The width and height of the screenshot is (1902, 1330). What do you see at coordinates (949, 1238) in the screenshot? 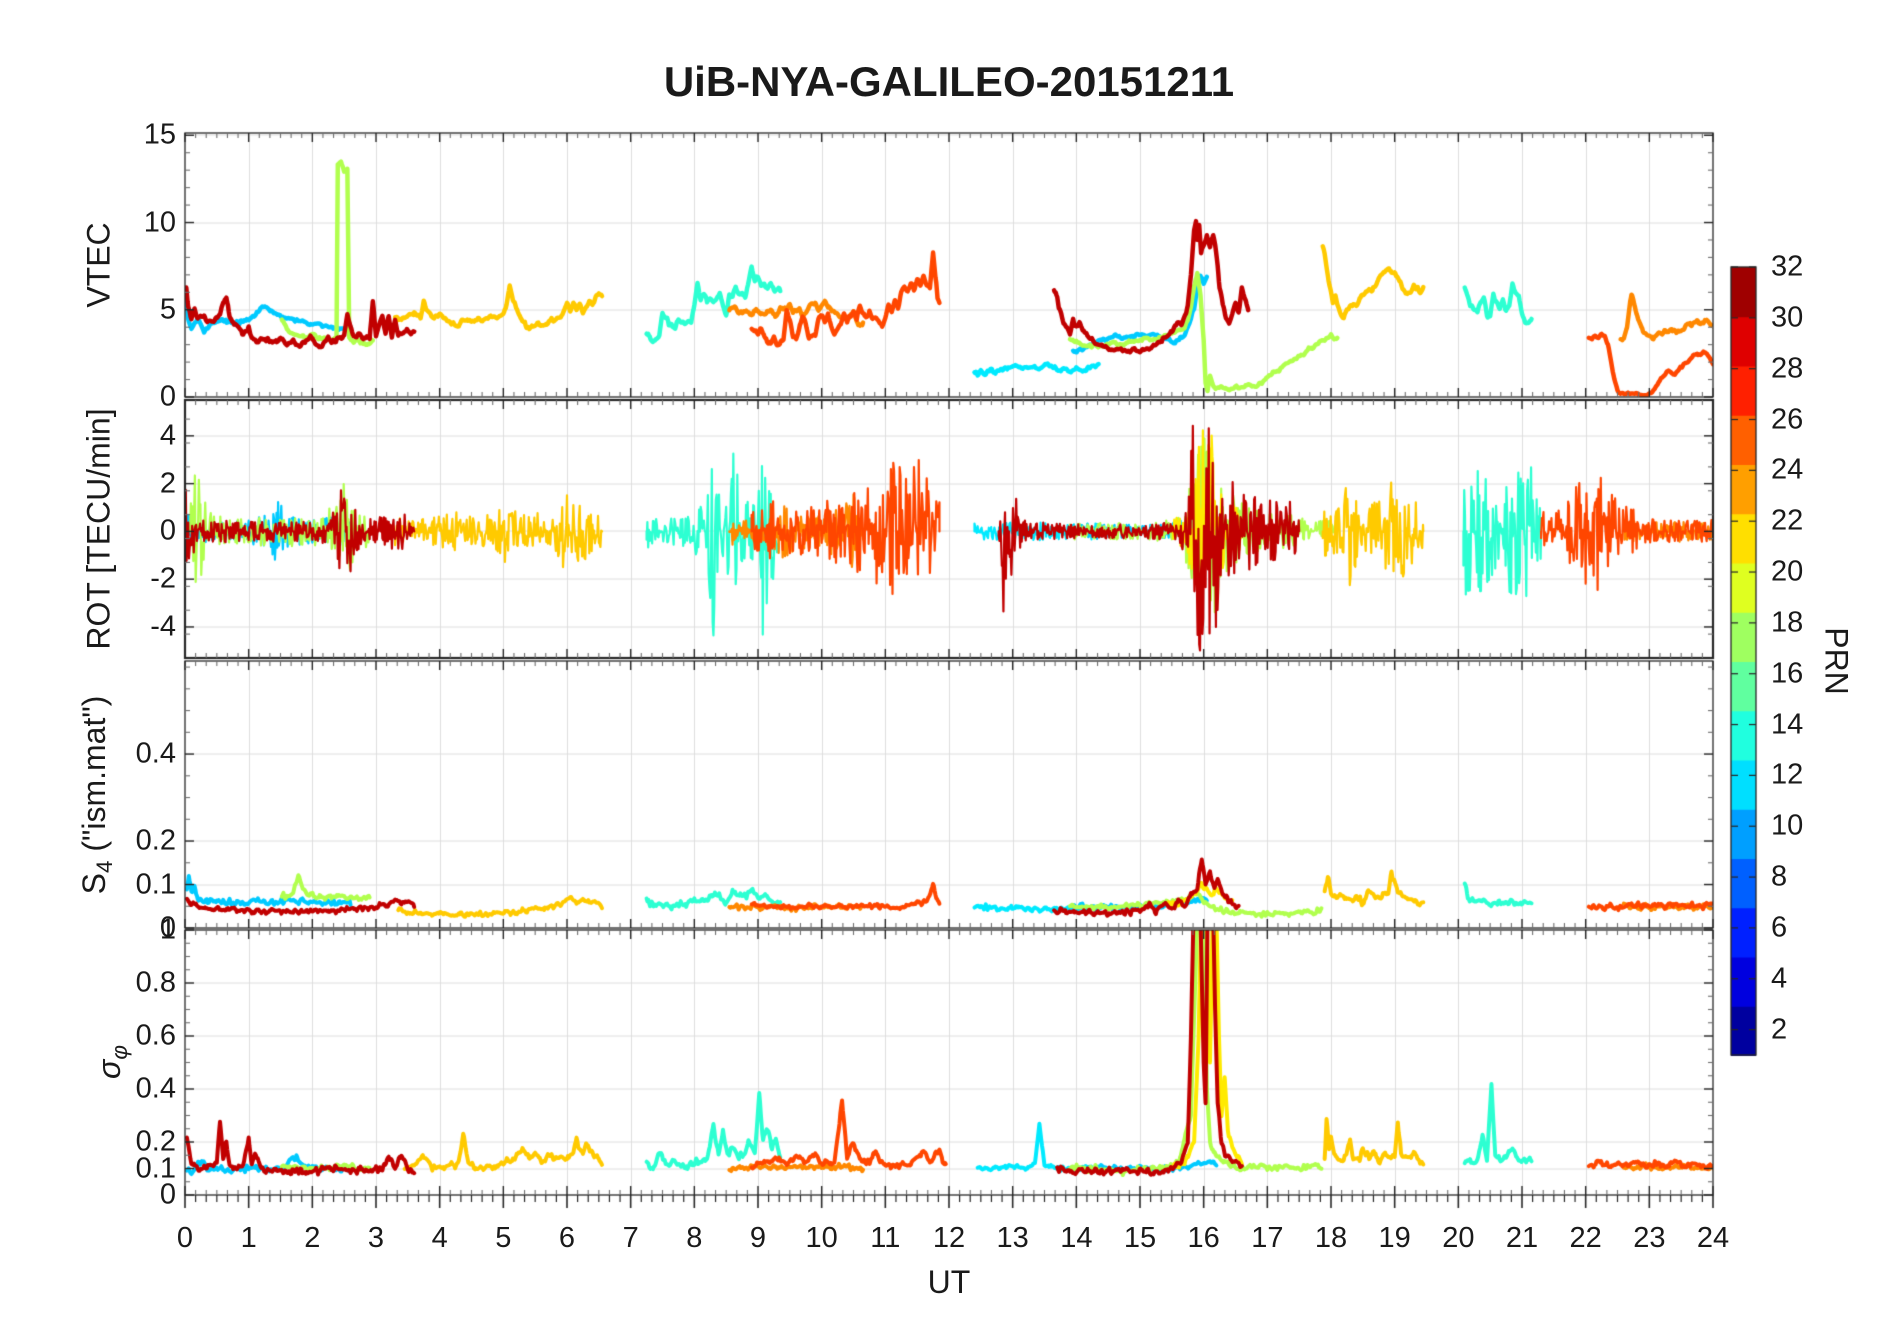
I see `x-tick: 12` at bounding box center [949, 1238].